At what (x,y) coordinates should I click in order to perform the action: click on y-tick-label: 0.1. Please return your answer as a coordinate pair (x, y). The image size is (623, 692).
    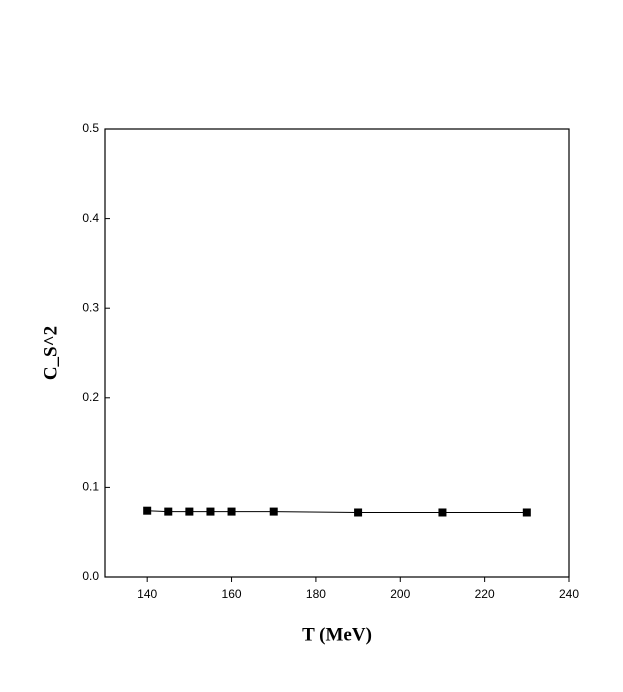
    Looking at the image, I should click on (90, 487).